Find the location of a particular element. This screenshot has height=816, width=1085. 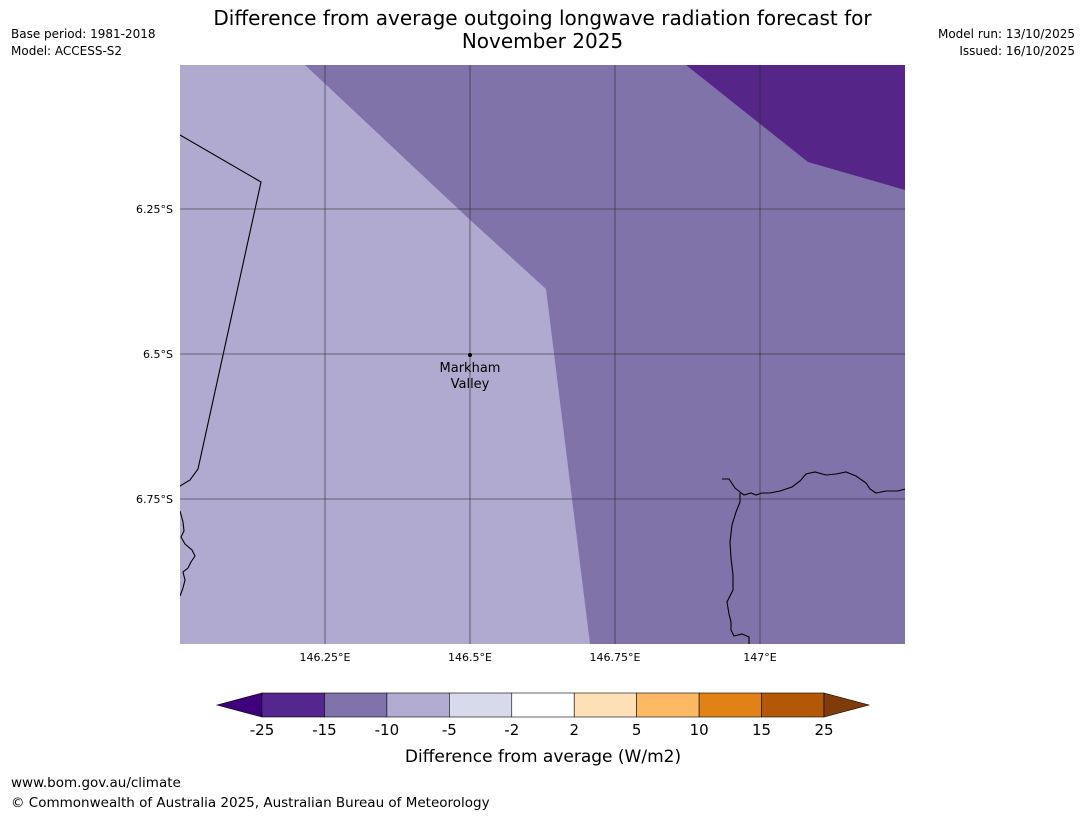

title-line-2: November 2025 is located at coordinates (542, 41).